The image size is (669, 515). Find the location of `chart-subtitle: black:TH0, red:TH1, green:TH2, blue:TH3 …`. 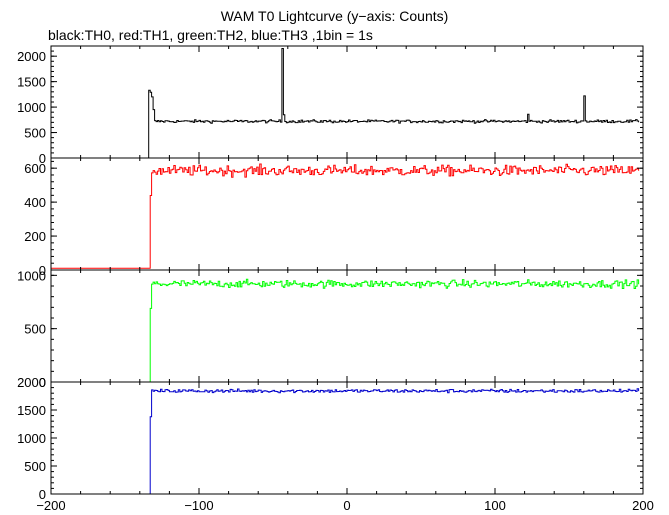

chart-subtitle: black:TH0, red:TH1, green:TH2, blue:TH3 … is located at coordinates (210, 35).